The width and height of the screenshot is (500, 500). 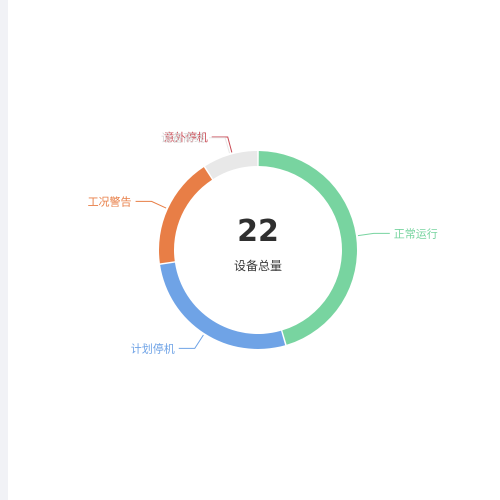 What do you see at coordinates (191, 341) in the screenshot?
I see `slice-2-leader-line` at bounding box center [191, 341].